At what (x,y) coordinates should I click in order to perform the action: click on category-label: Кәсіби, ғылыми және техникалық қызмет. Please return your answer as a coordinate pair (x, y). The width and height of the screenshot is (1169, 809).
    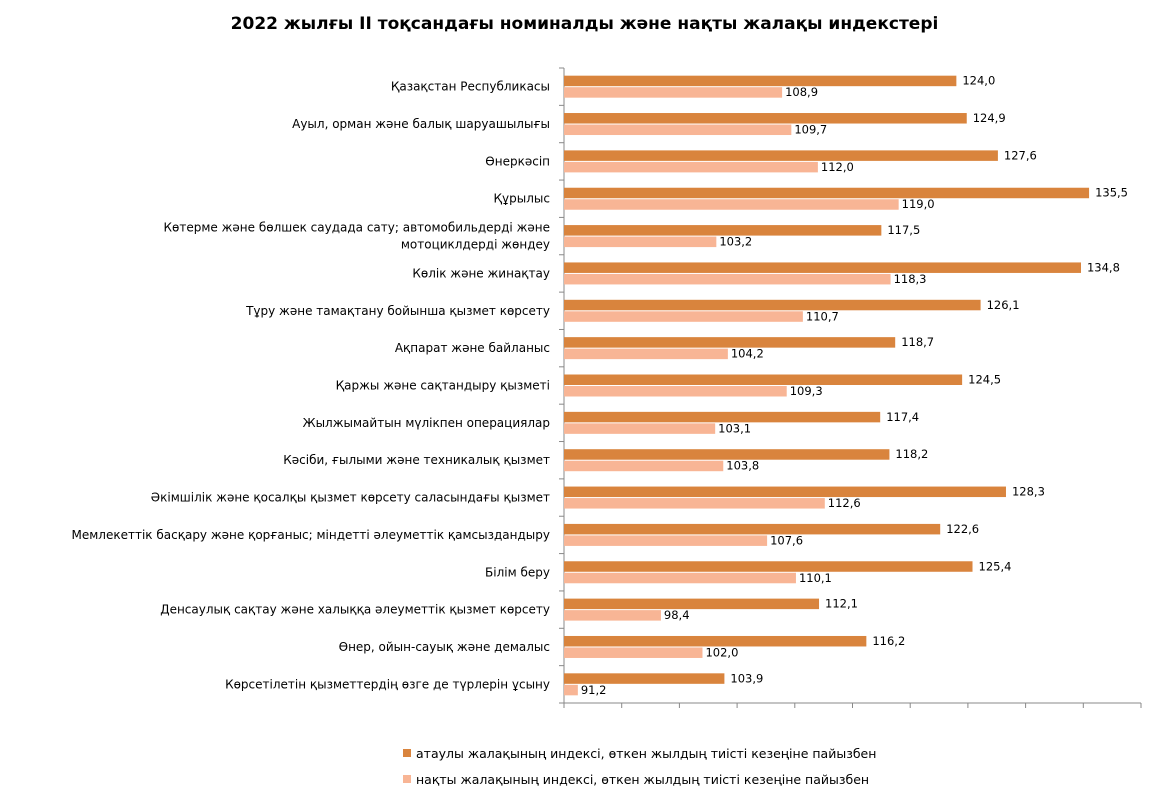
    Looking at the image, I should click on (416, 460).